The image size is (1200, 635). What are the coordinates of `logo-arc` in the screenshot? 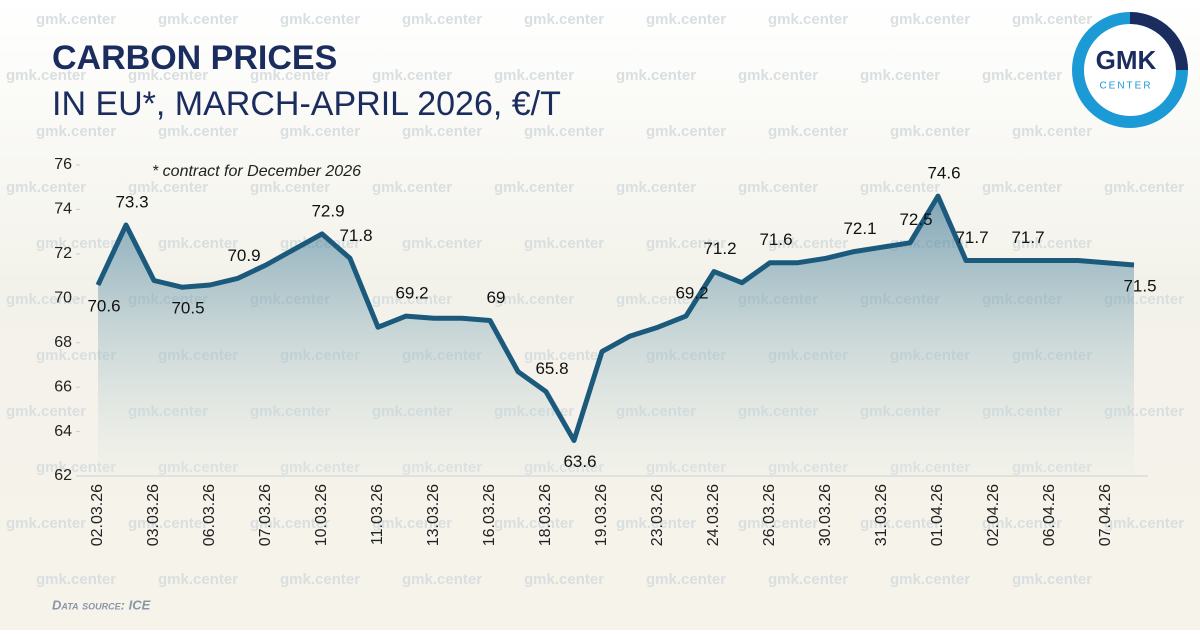 It's located at (1158, 41).